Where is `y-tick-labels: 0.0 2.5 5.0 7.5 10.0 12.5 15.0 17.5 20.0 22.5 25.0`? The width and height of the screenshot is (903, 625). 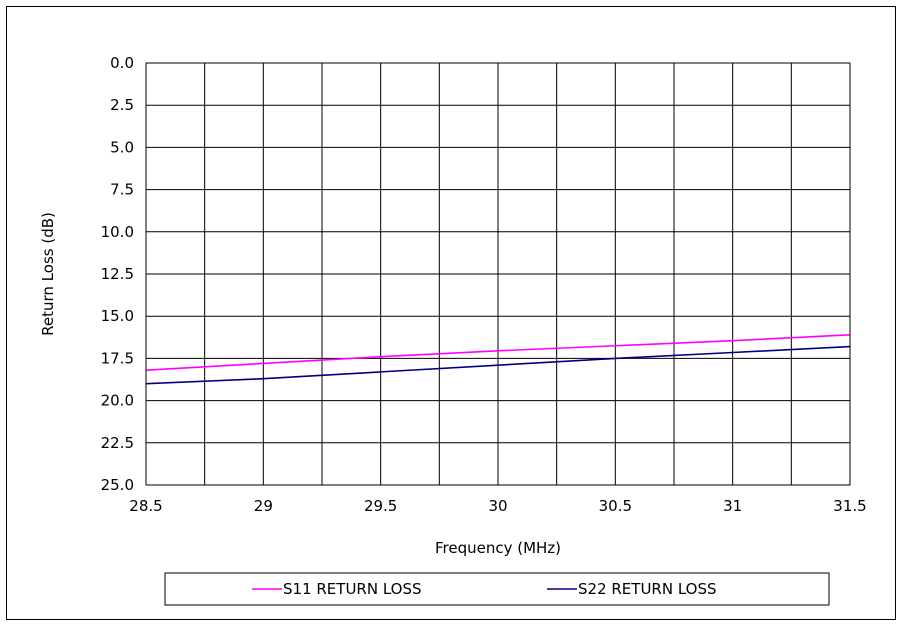
y-tick-labels: 0.0 2.5 5.0 7.5 10.0 12.5 15.0 17.5 20.0 22.5 25.0 is located at coordinates (117, 274).